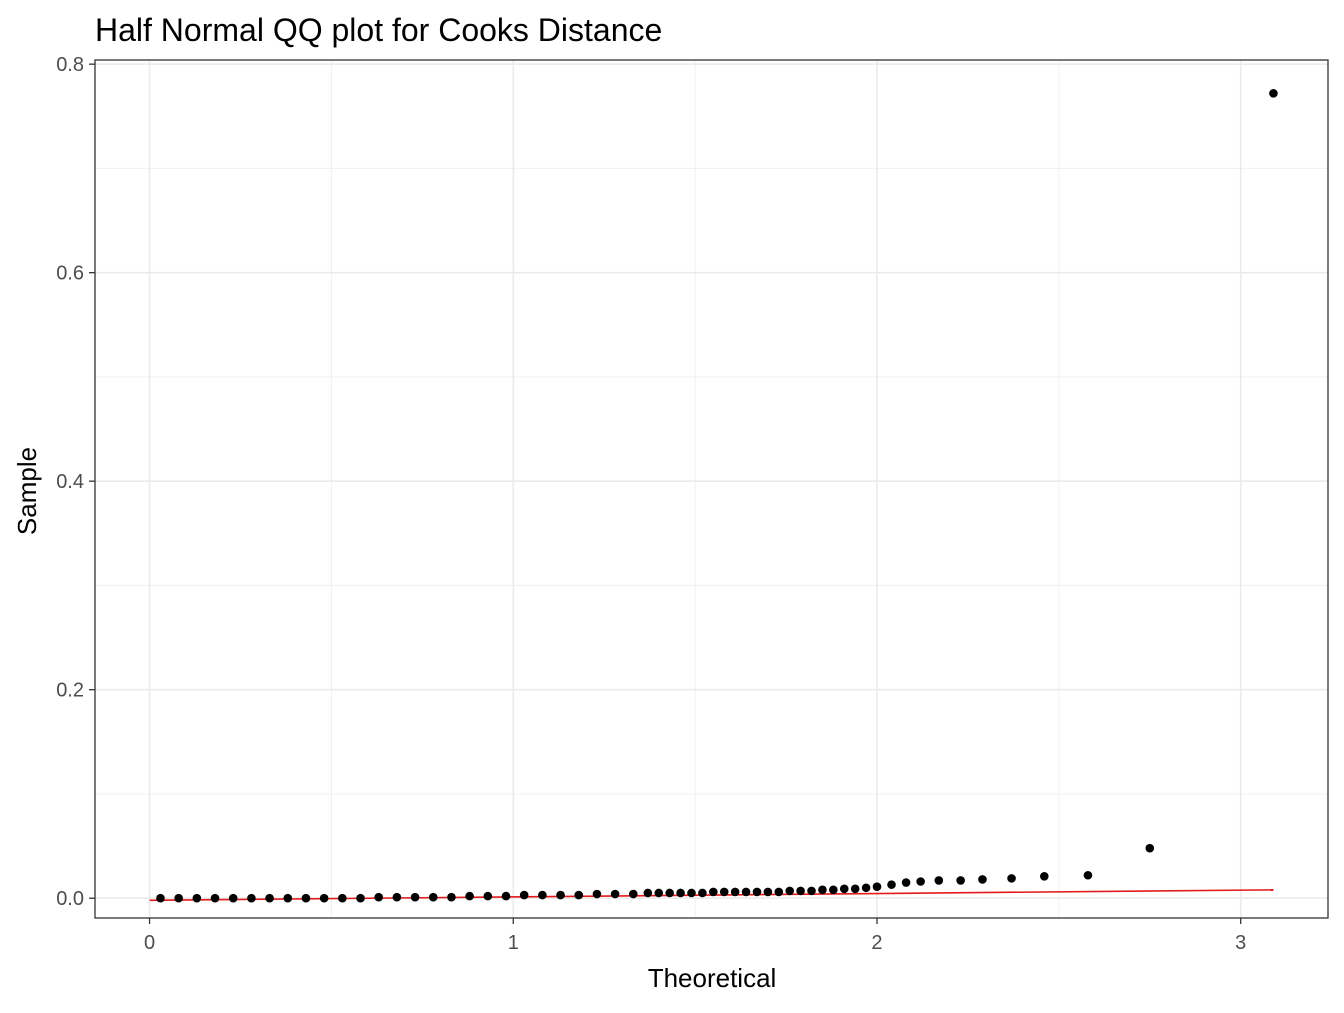 The width and height of the screenshot is (1344, 1013). Describe the element at coordinates (70, 274) in the screenshot. I see `y-tick-label: 0.6` at that location.